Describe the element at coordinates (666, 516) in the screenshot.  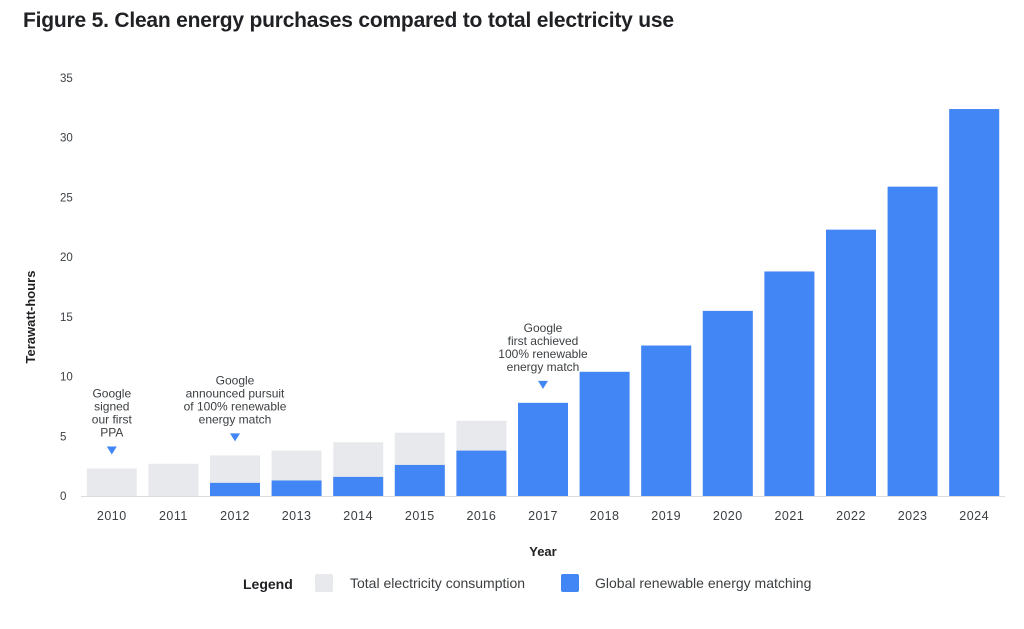
I see `x-tick-label: 2019` at that location.